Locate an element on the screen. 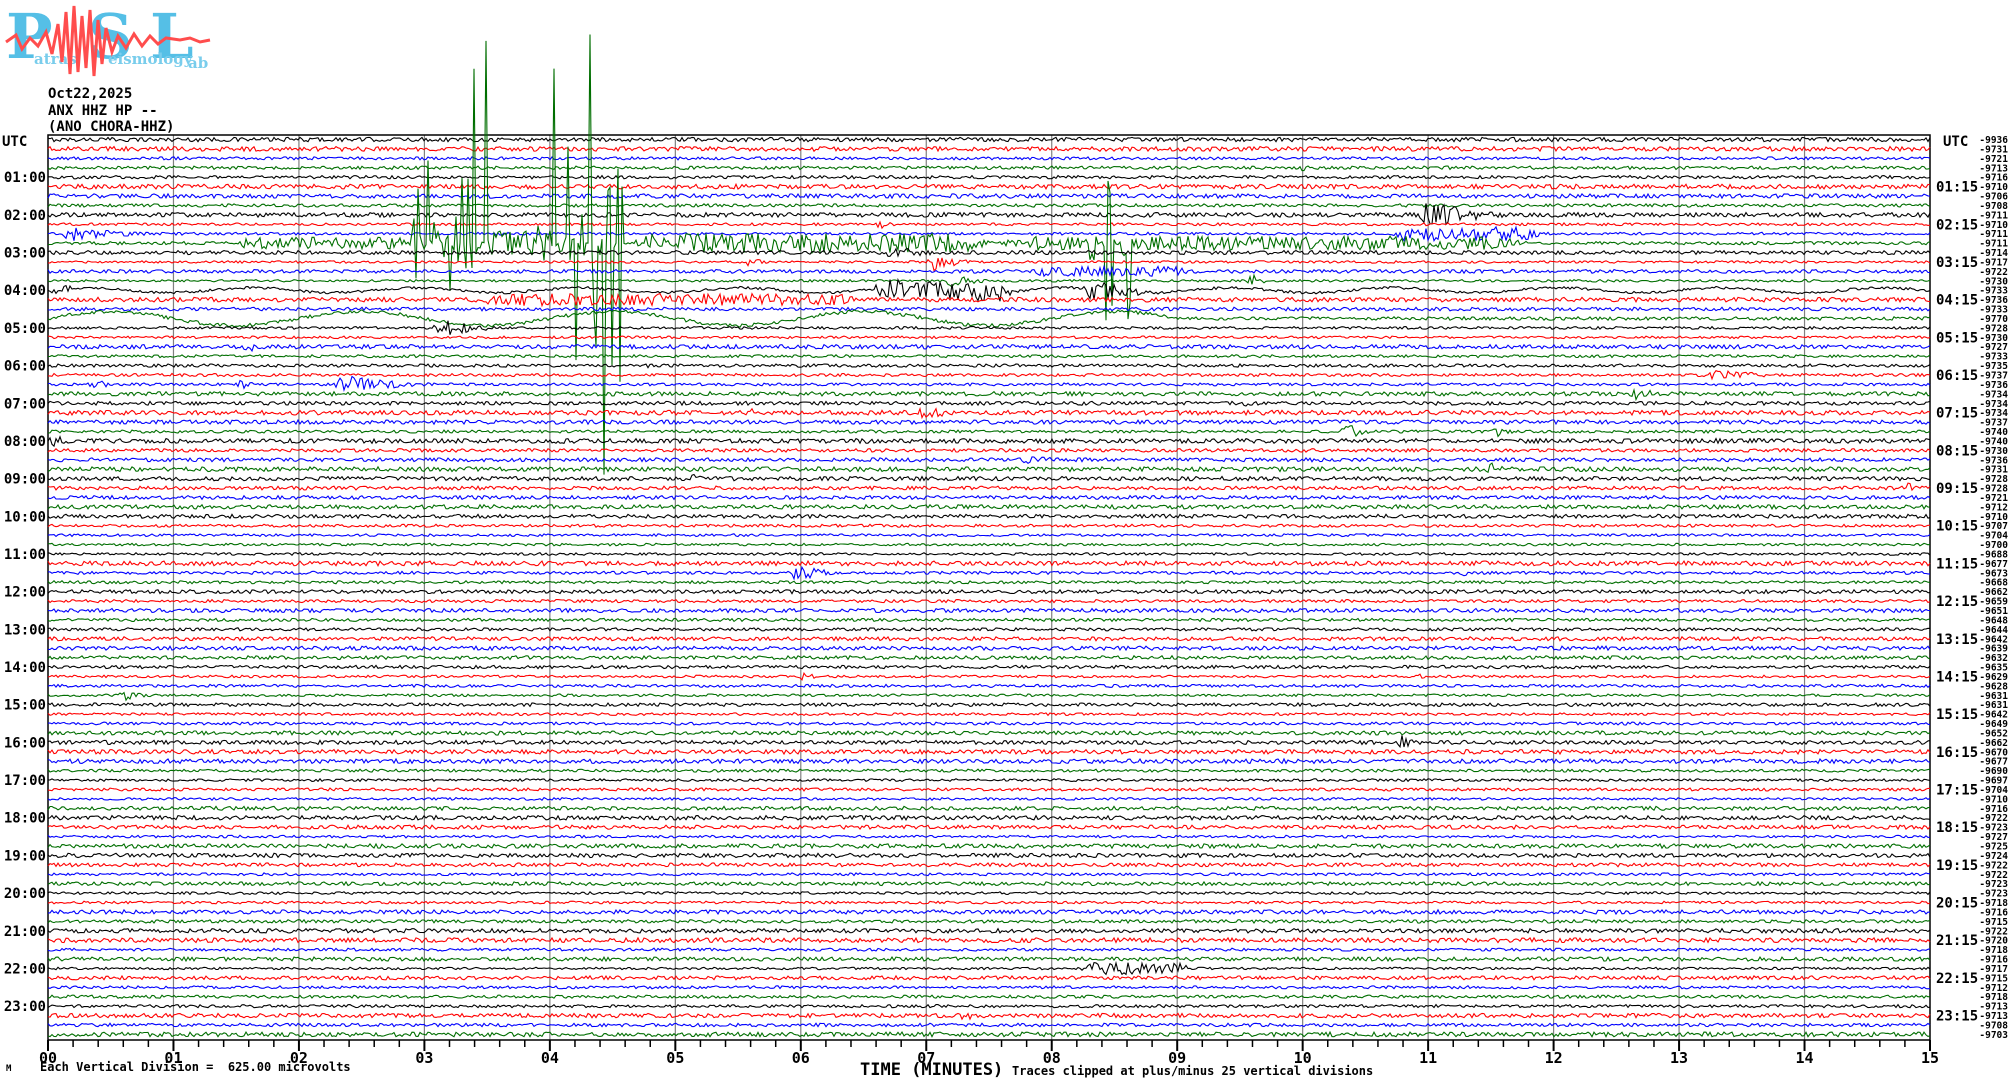 This screenshot has height=1080, width=2010. trace-offset-value: -9631 is located at coordinates (1993, 696).